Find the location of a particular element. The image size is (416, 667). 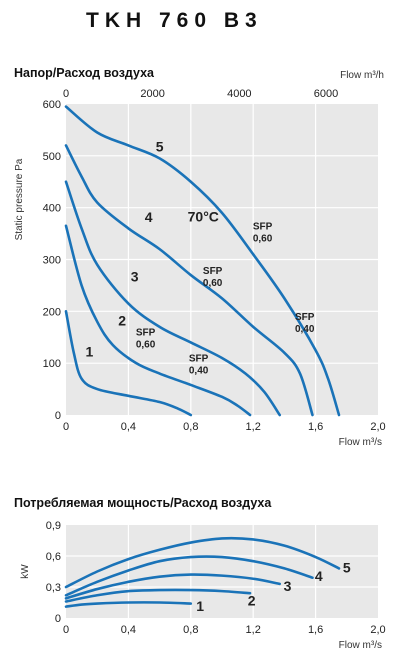

pressure-curve-label: 2 is located at coordinates (122, 320).